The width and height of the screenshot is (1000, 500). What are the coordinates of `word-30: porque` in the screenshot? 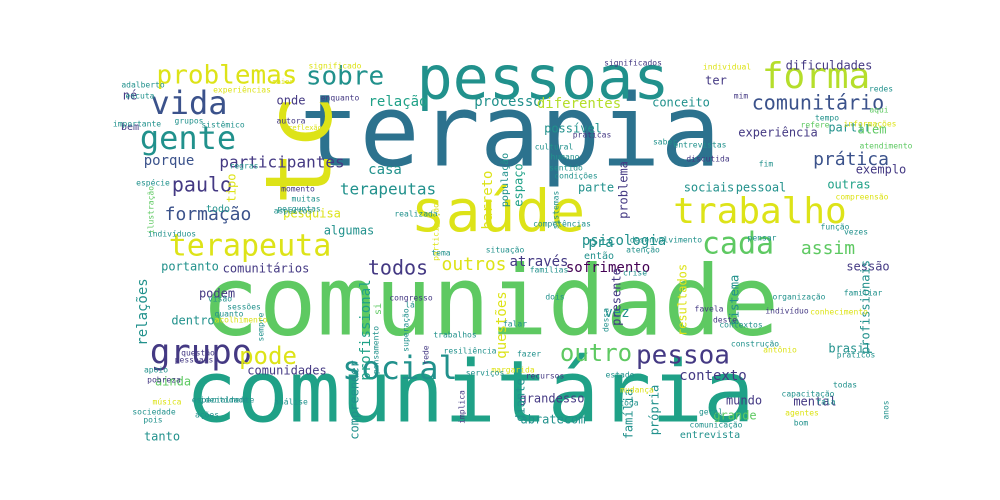 It's located at (169, 161).